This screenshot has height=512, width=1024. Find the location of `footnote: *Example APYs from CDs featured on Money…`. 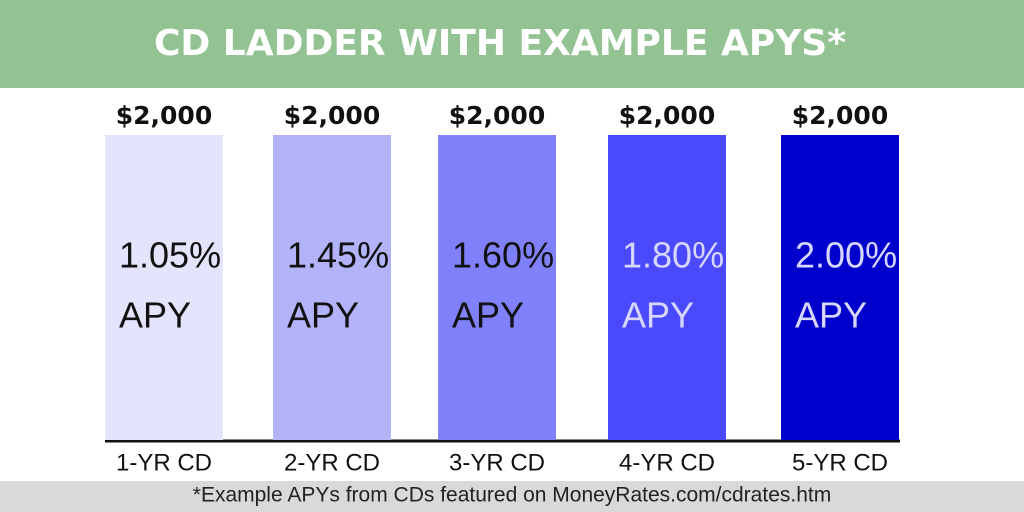

footnote: *Example APYs from CDs featured on Money… is located at coordinates (512, 495).